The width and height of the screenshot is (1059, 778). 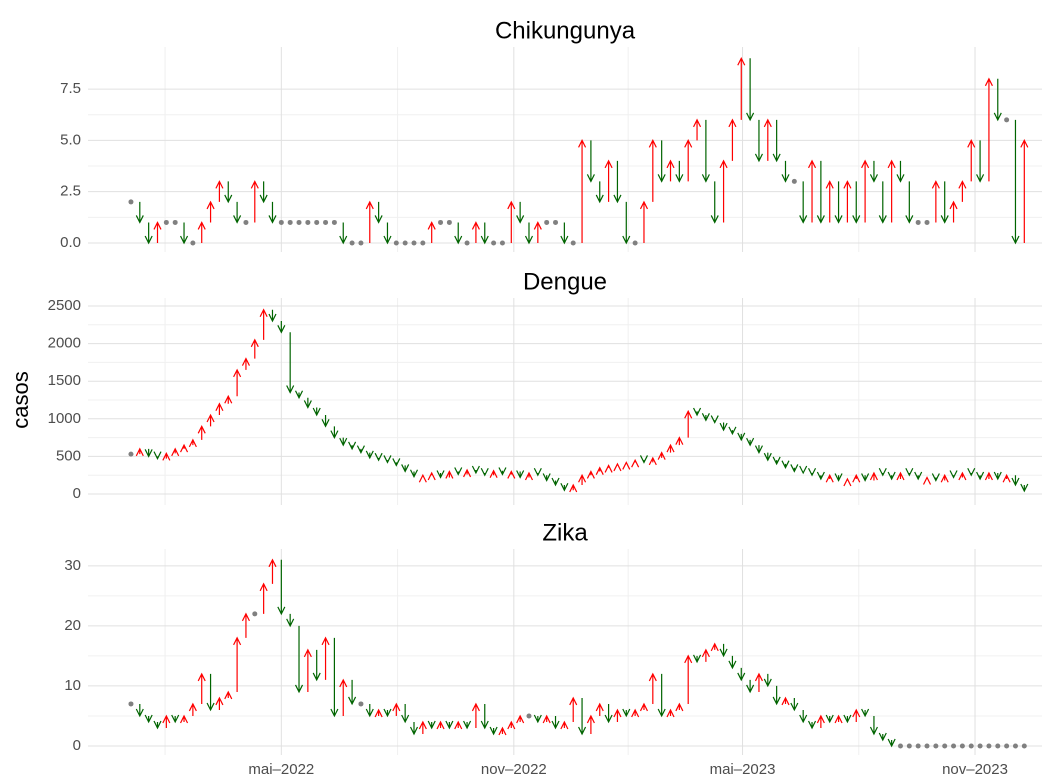 What do you see at coordinates (70, 191) in the screenshot?
I see `y-tick-label: 2.5` at bounding box center [70, 191].